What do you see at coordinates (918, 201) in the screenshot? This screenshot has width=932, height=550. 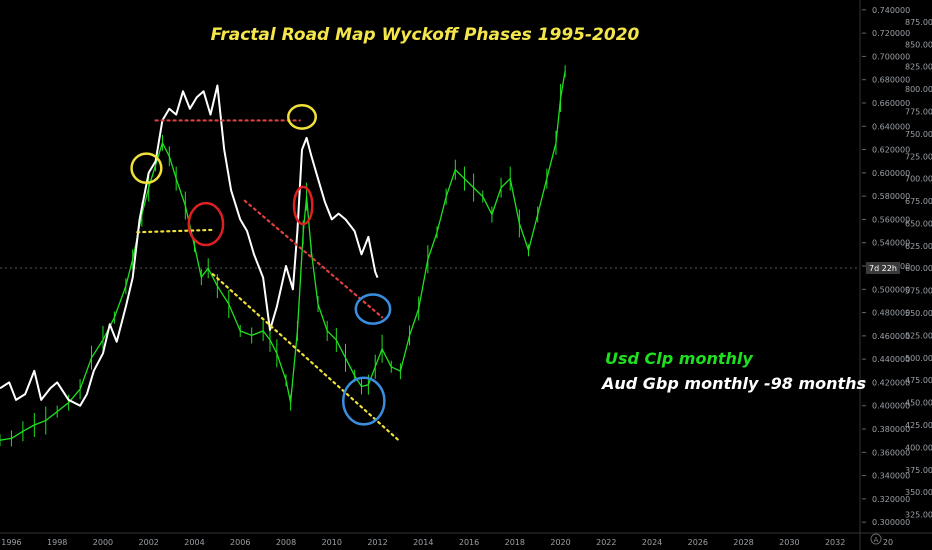 I see `right-scale-tick-label: 675.00` at bounding box center [918, 201].